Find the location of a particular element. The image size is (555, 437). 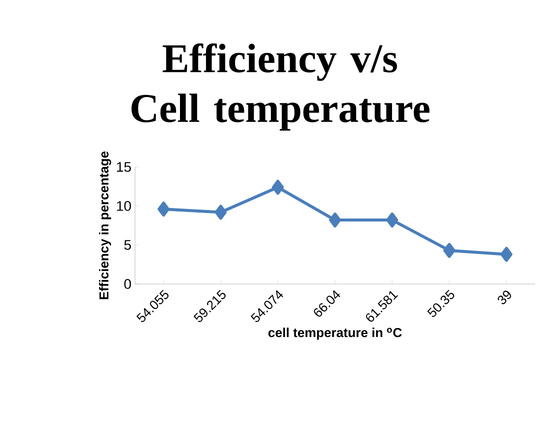

y-tick-label: 10 is located at coordinates (124, 206).